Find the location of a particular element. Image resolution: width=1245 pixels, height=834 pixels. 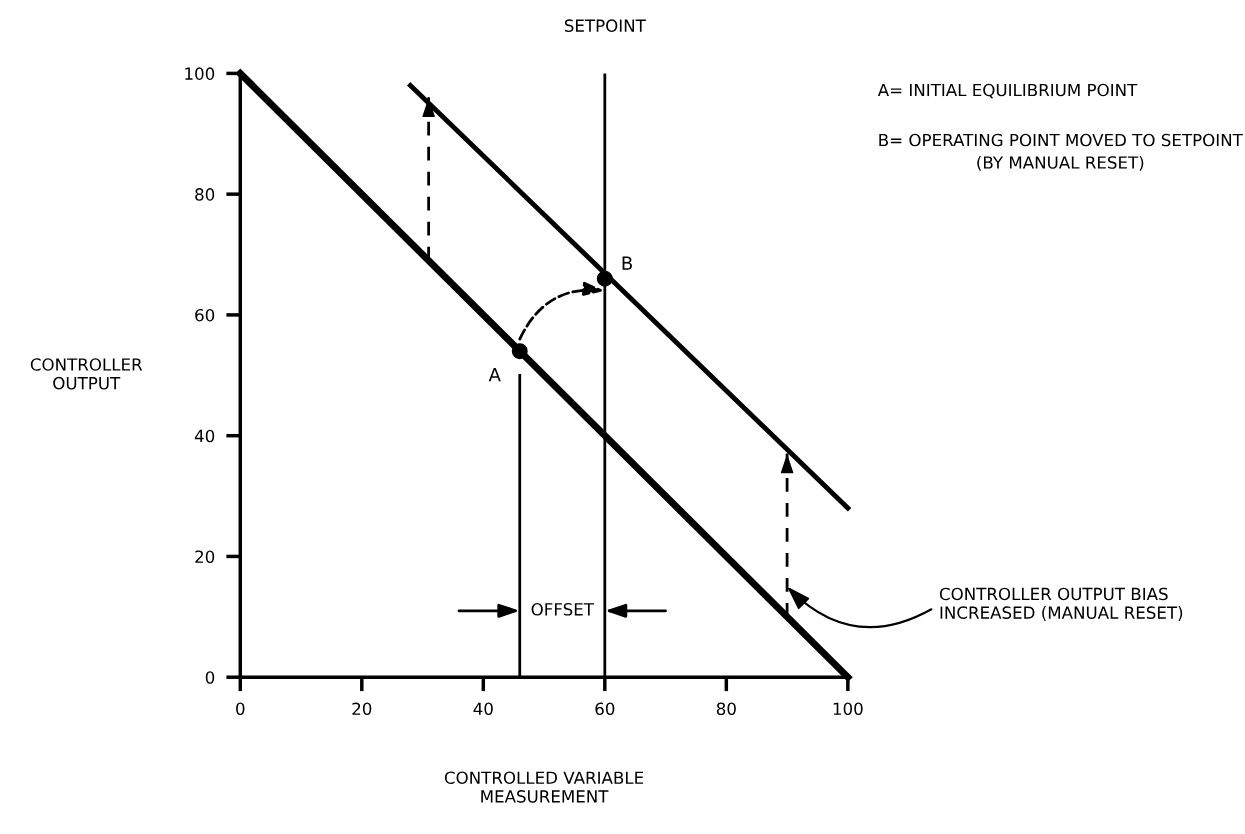

y-tick-label: 20 is located at coordinates (205, 557).